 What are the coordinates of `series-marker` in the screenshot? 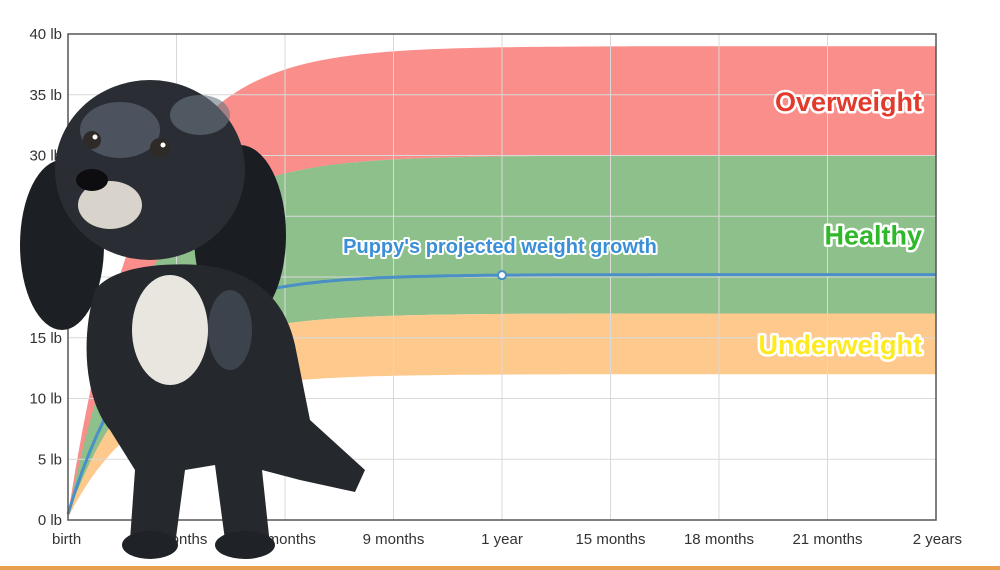 It's located at (502, 275).